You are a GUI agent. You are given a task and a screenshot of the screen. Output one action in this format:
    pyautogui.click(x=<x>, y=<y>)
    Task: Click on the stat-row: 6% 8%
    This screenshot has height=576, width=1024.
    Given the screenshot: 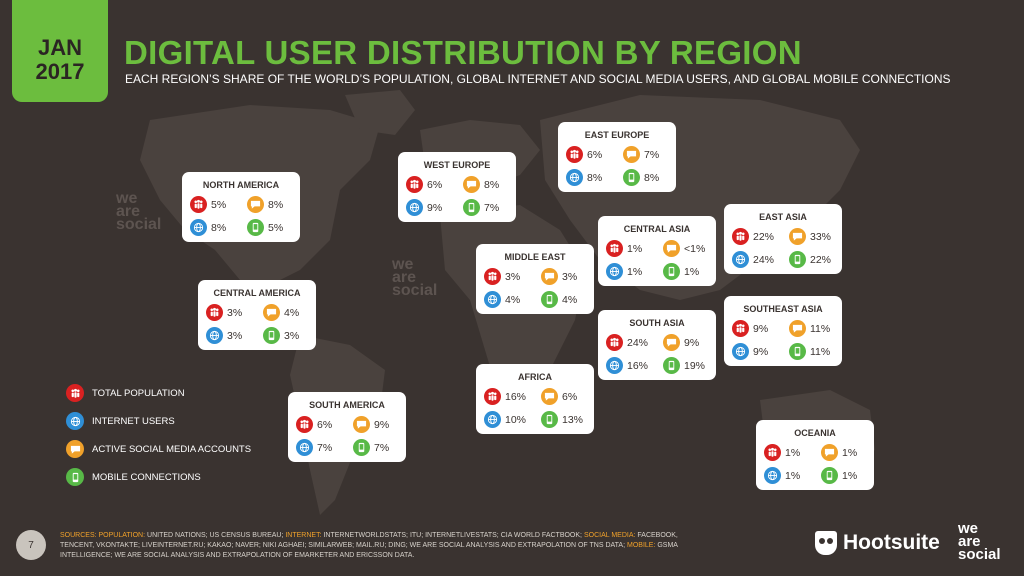 What is the action you would take?
    pyautogui.click(x=457, y=184)
    